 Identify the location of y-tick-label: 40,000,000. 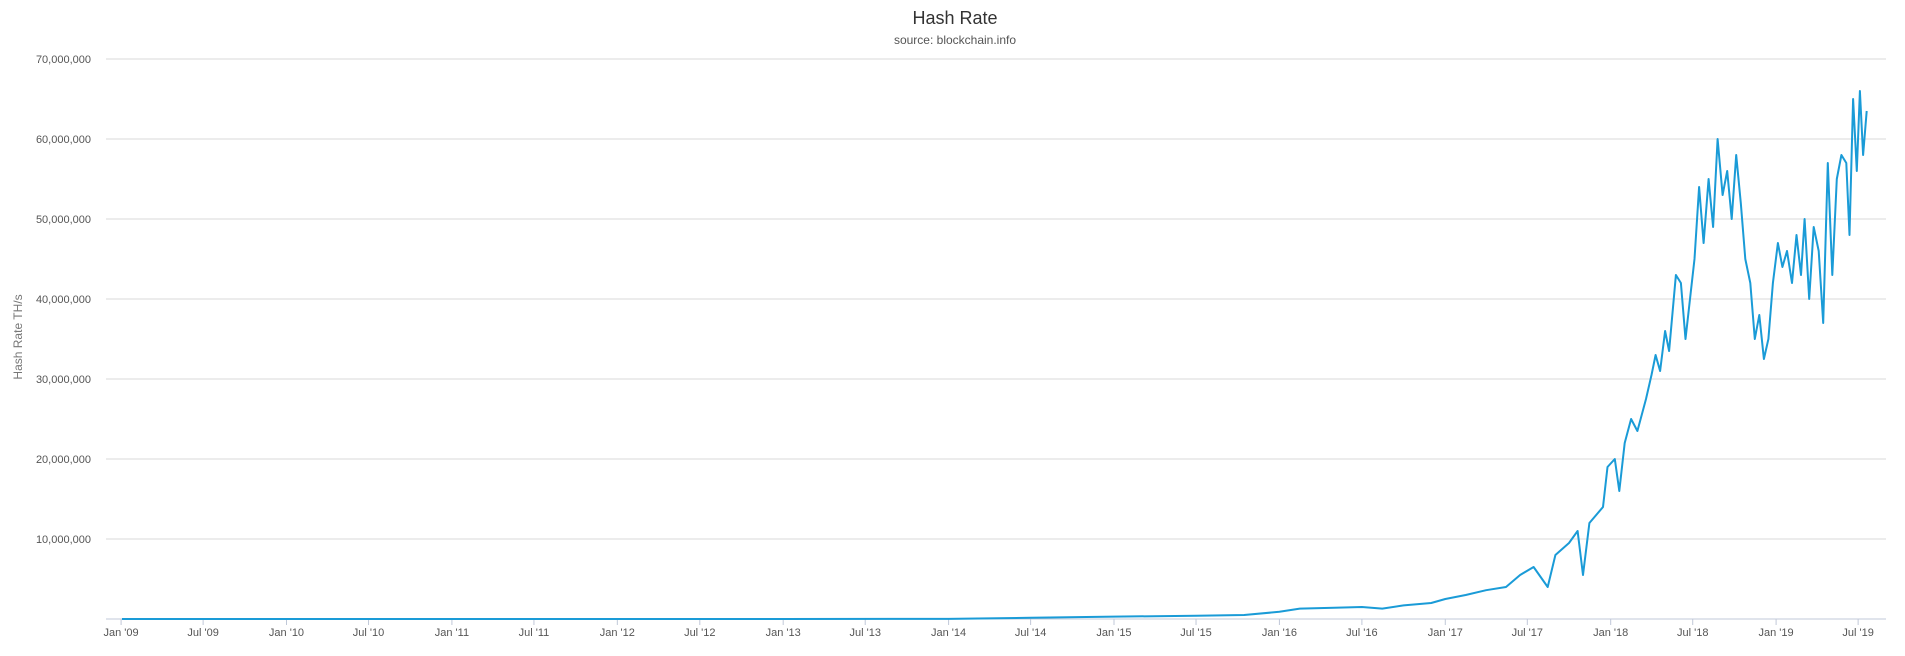
(63, 300).